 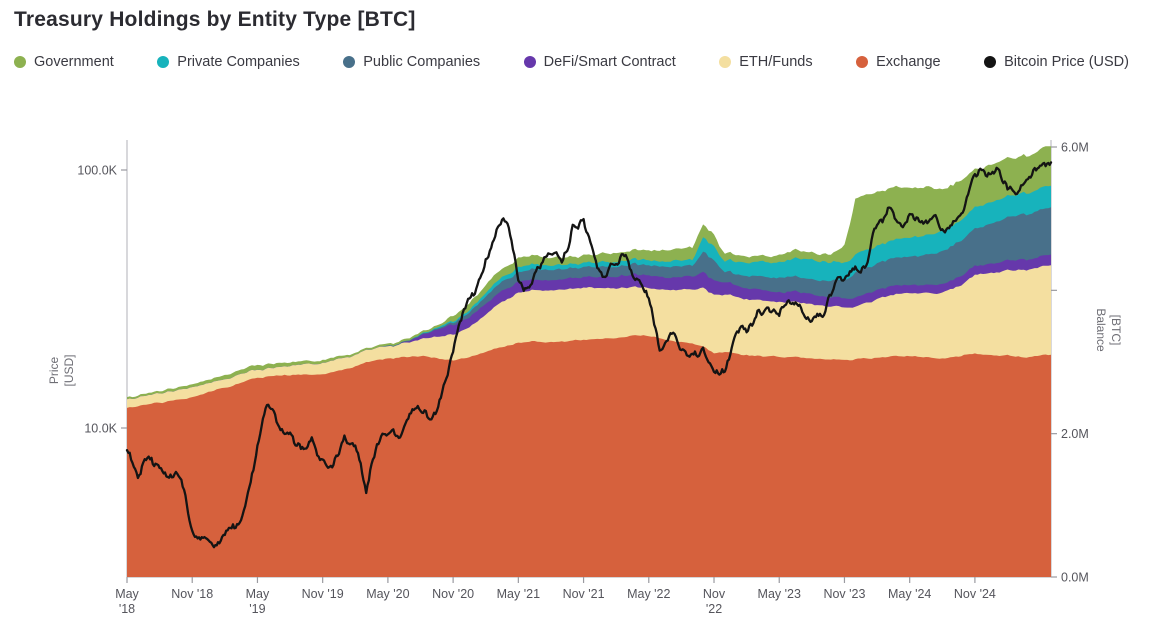 I want to click on x-tick-label: May '22, so click(x=648, y=594).